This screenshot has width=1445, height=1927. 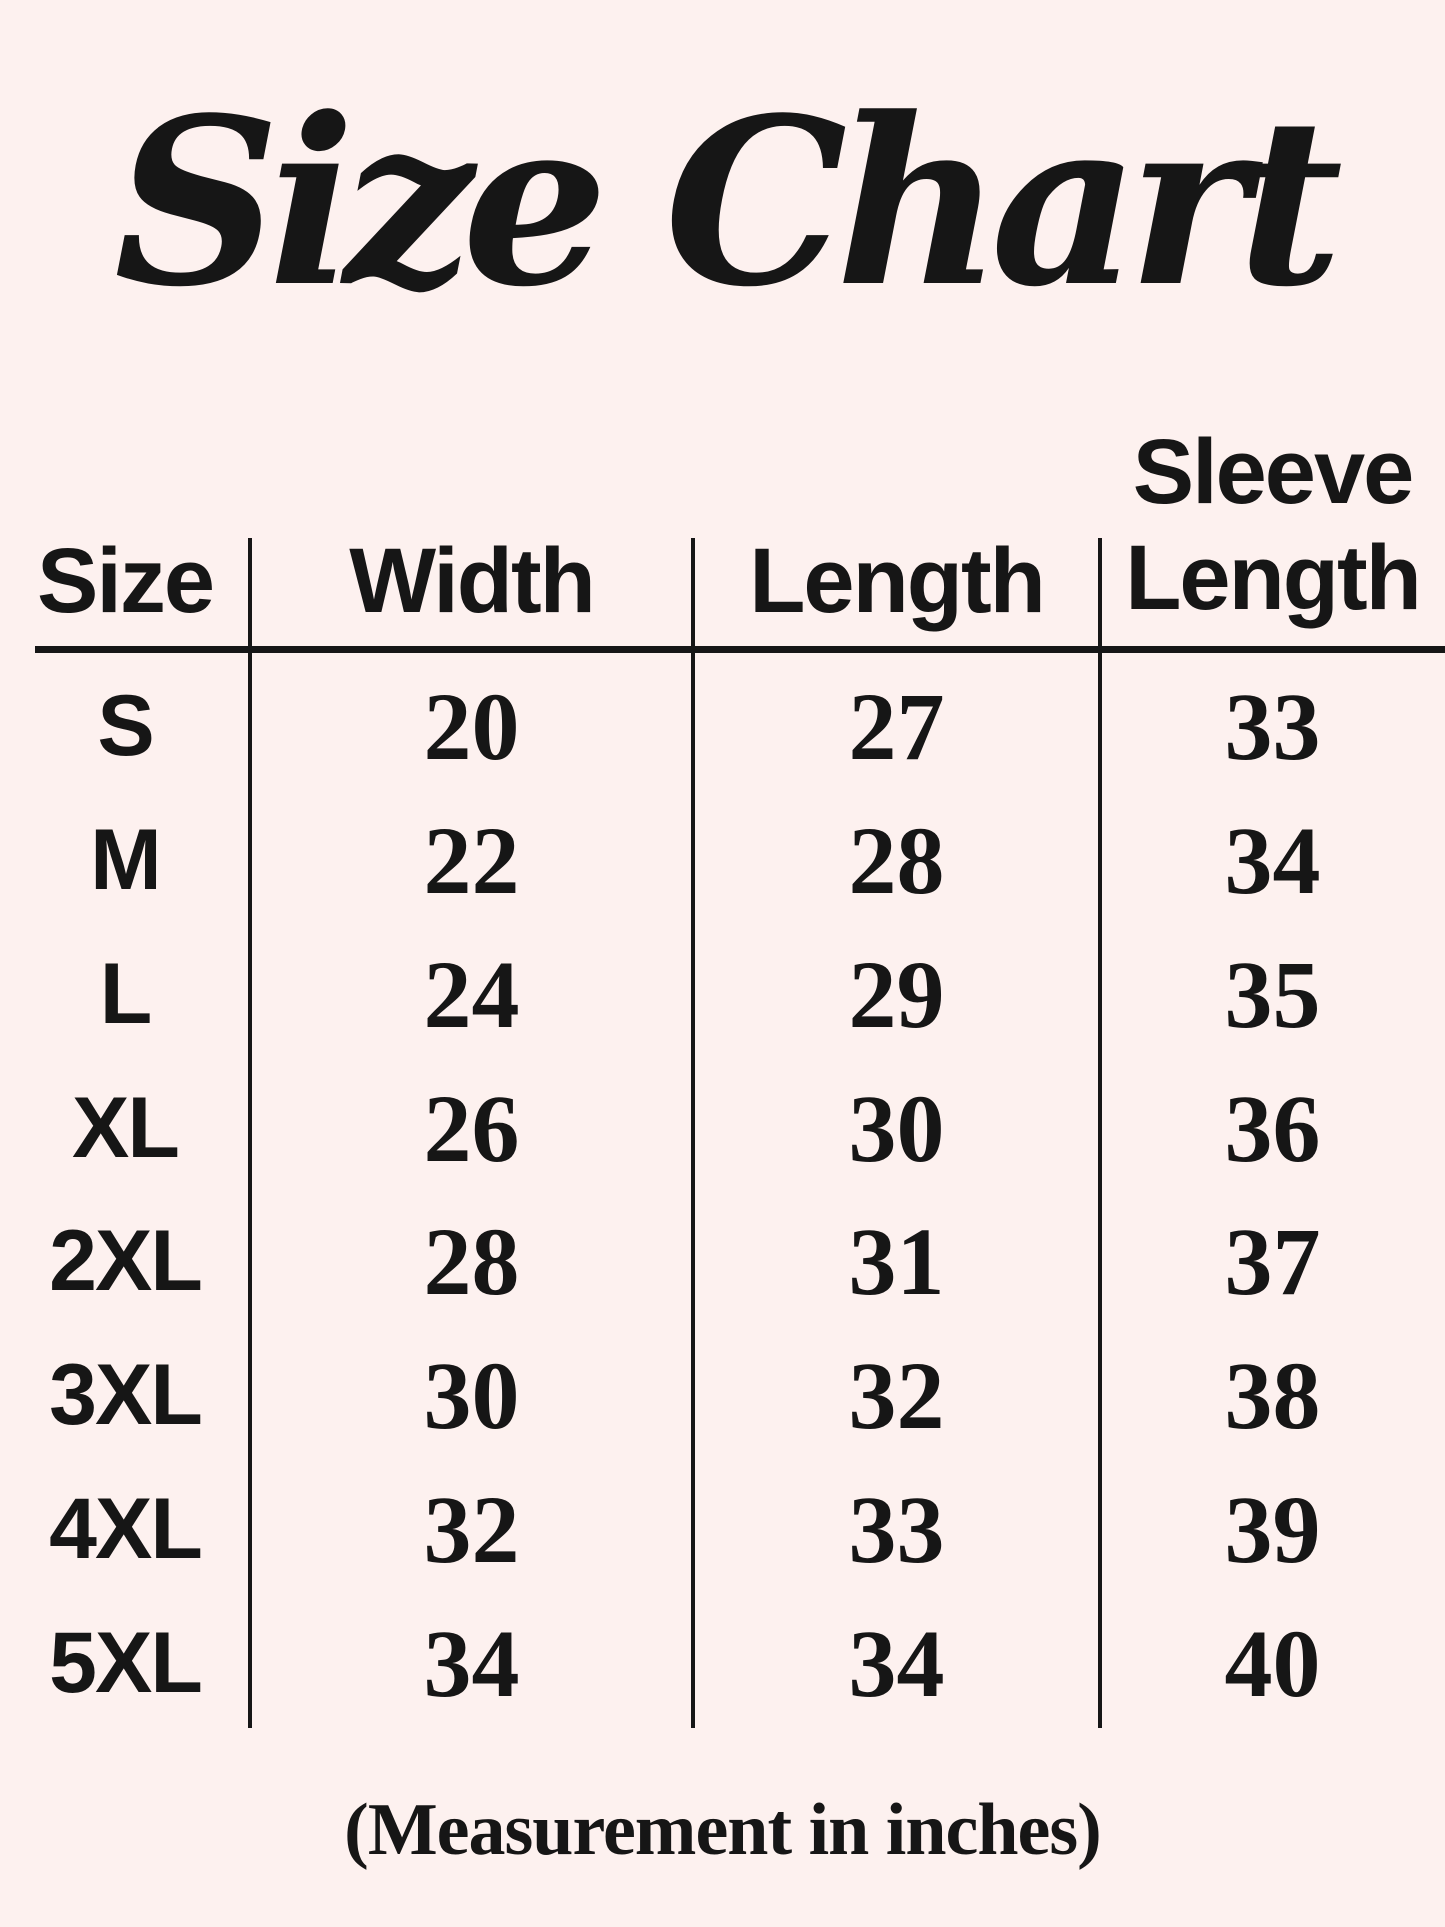 What do you see at coordinates (126, 1662) in the screenshot?
I see `size-cell: 5XL` at bounding box center [126, 1662].